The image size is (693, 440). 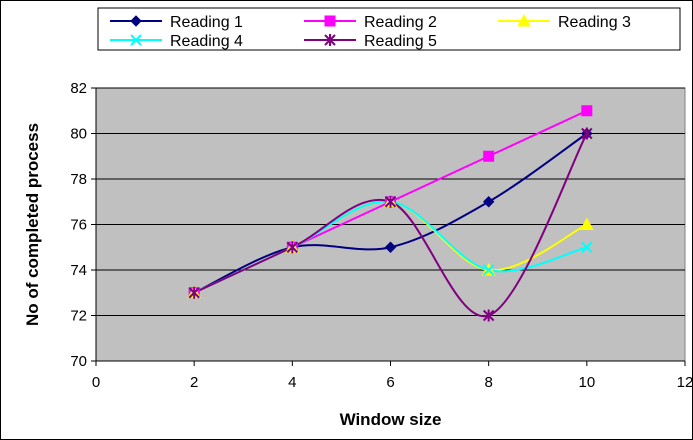 I want to click on legend-label: Reading 1, so click(x=206, y=22).